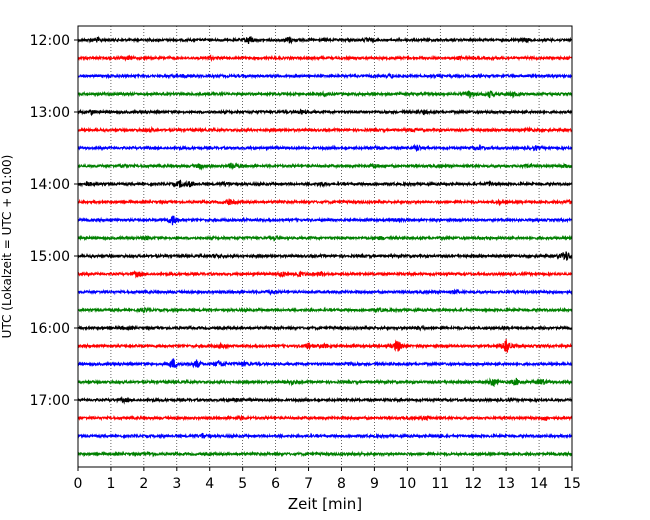  I want to click on x-tick-label: 8, so click(341, 484).